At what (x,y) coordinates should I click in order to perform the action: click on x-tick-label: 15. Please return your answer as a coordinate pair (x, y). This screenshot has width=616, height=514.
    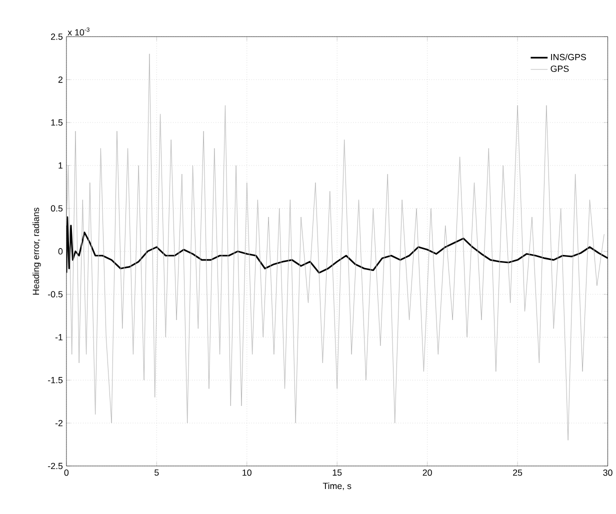
    Looking at the image, I should click on (337, 473).